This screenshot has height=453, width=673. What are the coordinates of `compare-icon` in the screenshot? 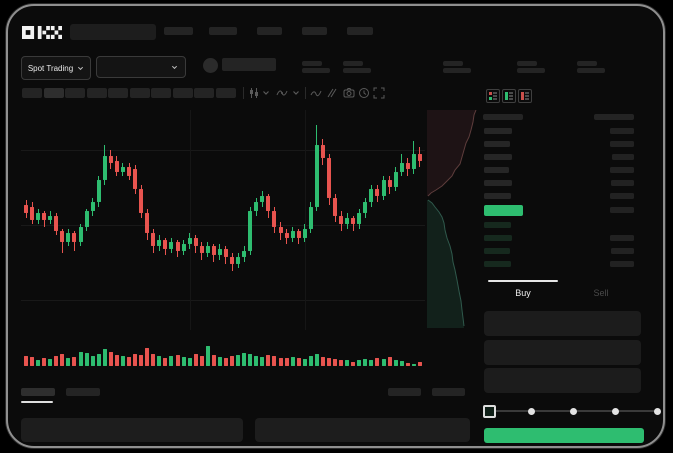 It's located at (331, 93).